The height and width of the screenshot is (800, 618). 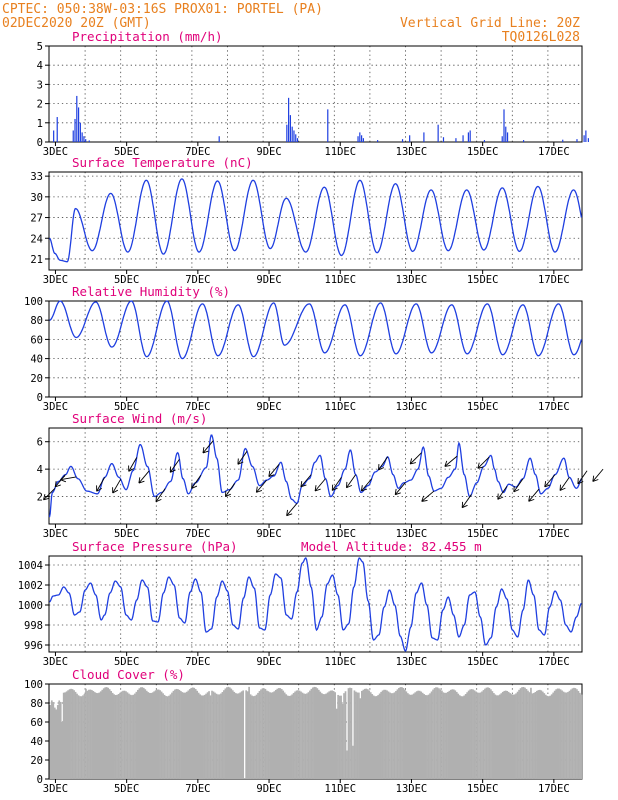 What do you see at coordinates (126, 407) in the screenshot?
I see `x-tick-label: 5DEC` at bounding box center [126, 407].